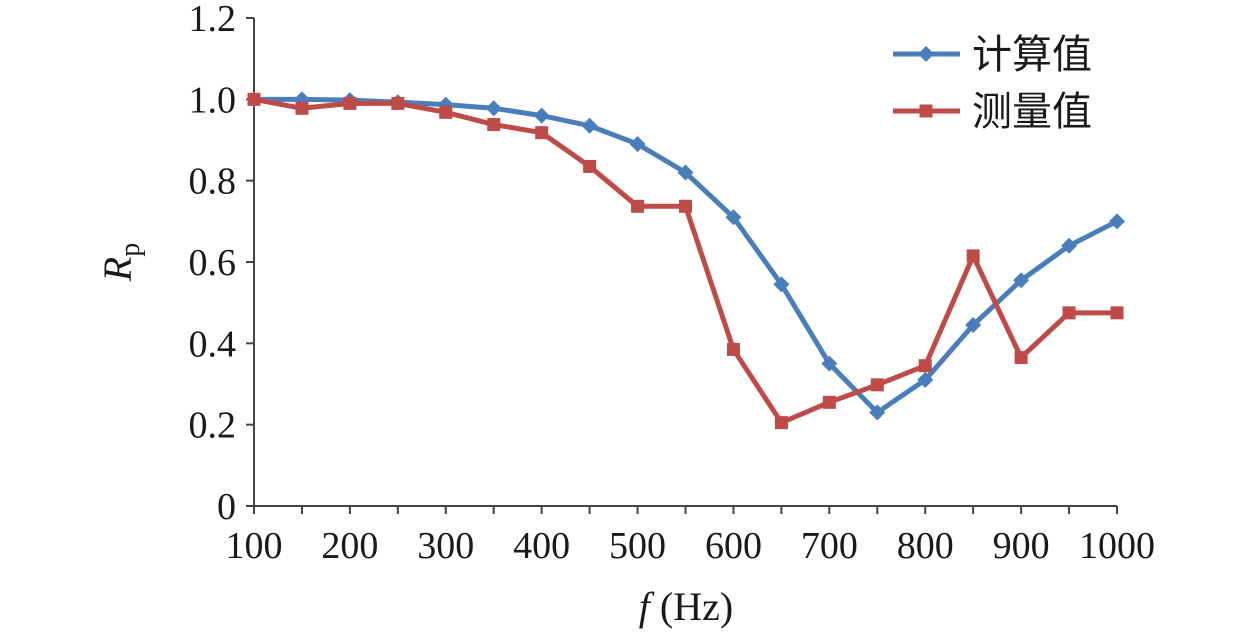  What do you see at coordinates (130, 250) in the screenshot?
I see `y-axis-title-subscript: p` at bounding box center [130, 250].